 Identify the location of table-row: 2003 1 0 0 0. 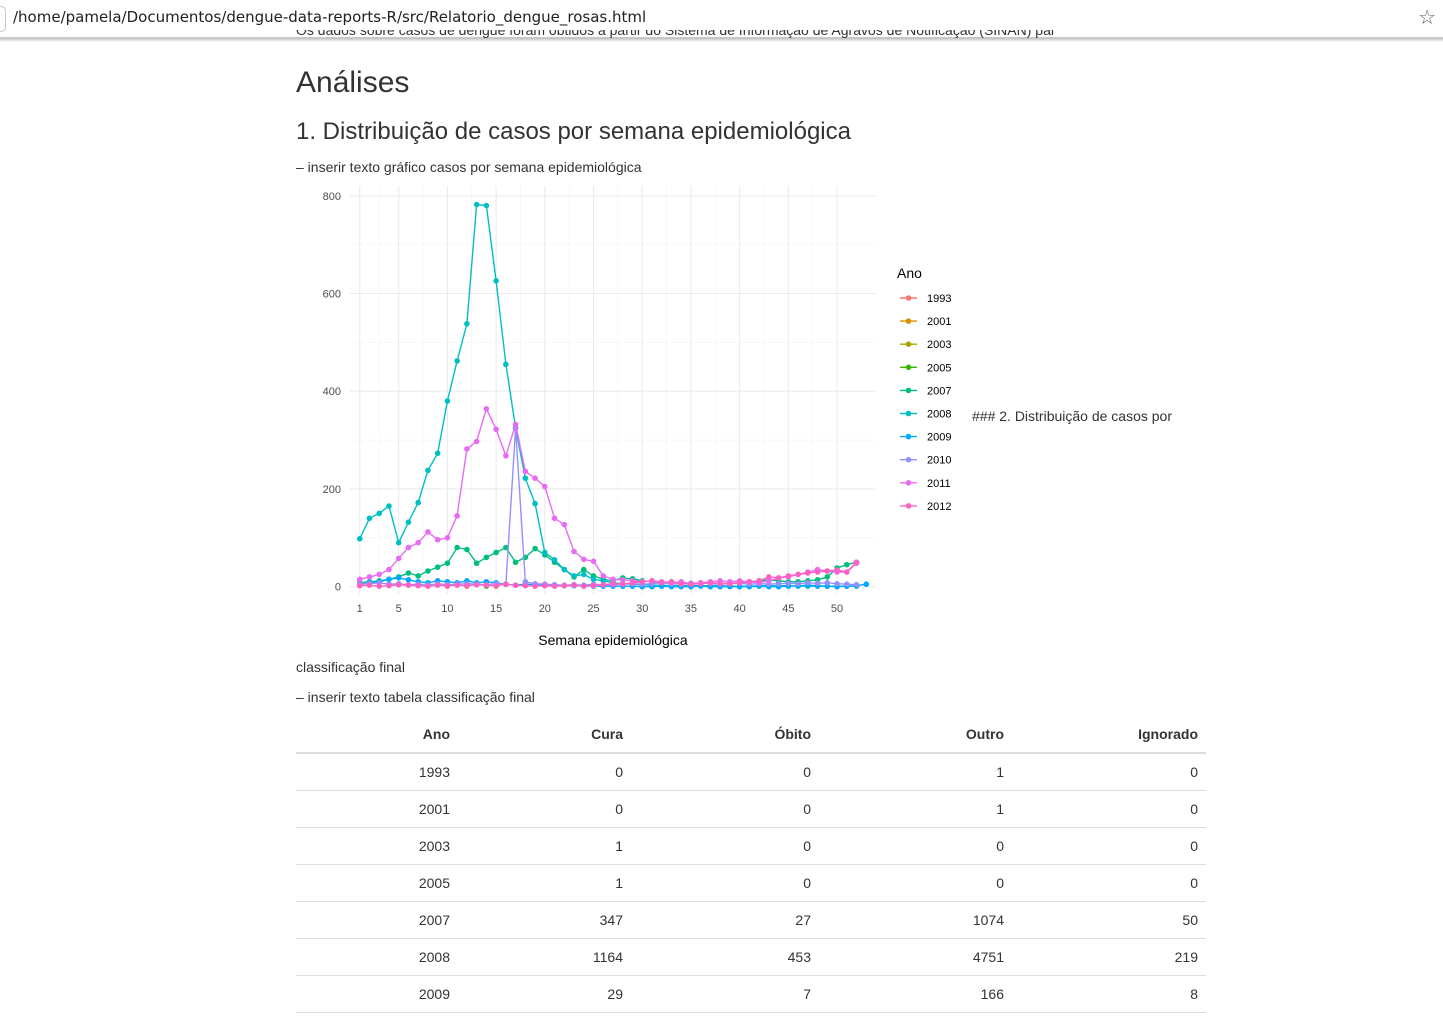
(751, 846).